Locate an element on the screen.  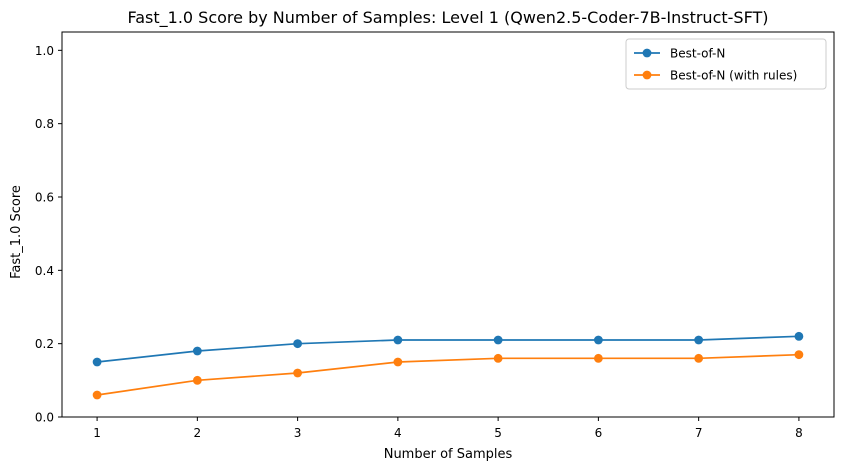
y-tick-label: 0.0 is located at coordinates (44, 418).